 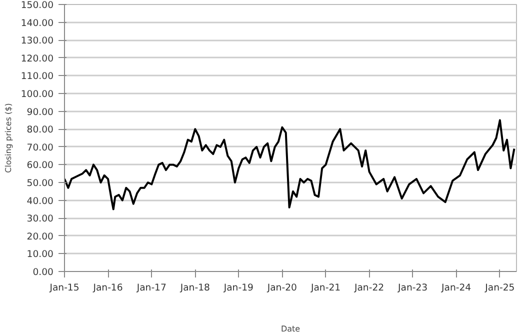 I want to click on x-tick-label: Jan-19, so click(x=238, y=288).